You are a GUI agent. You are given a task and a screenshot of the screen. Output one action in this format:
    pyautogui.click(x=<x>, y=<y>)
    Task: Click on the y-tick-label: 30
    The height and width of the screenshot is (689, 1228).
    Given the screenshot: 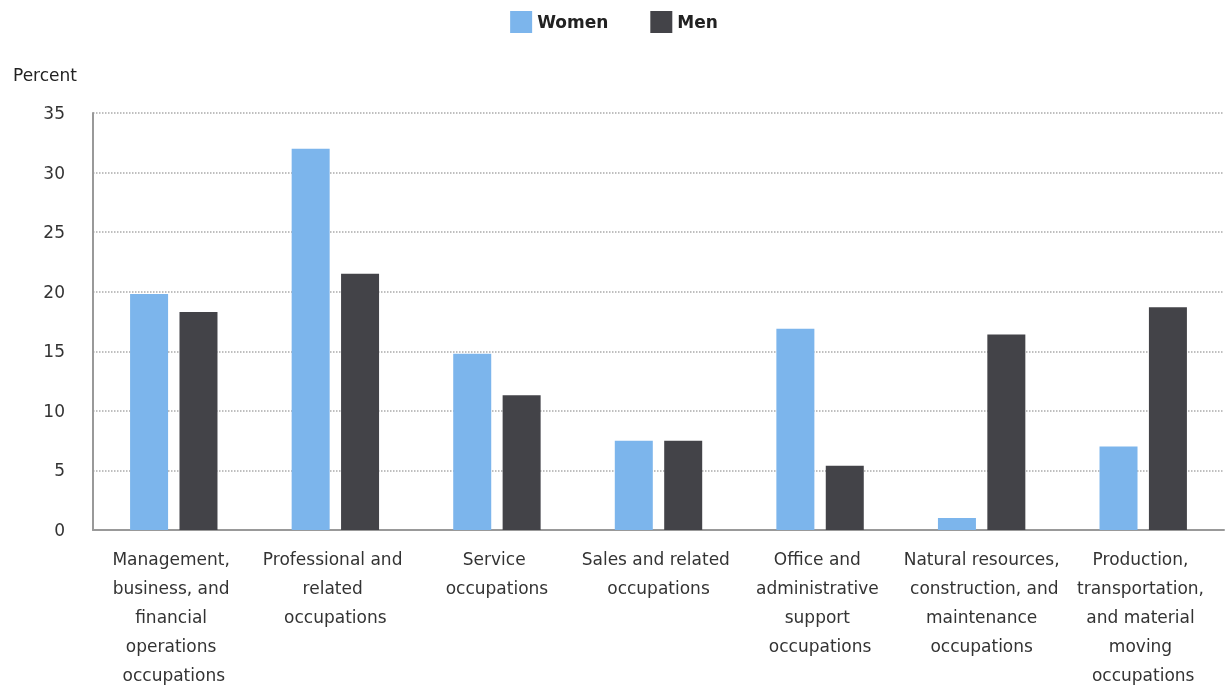 What is the action you would take?
    pyautogui.click(x=54, y=172)
    